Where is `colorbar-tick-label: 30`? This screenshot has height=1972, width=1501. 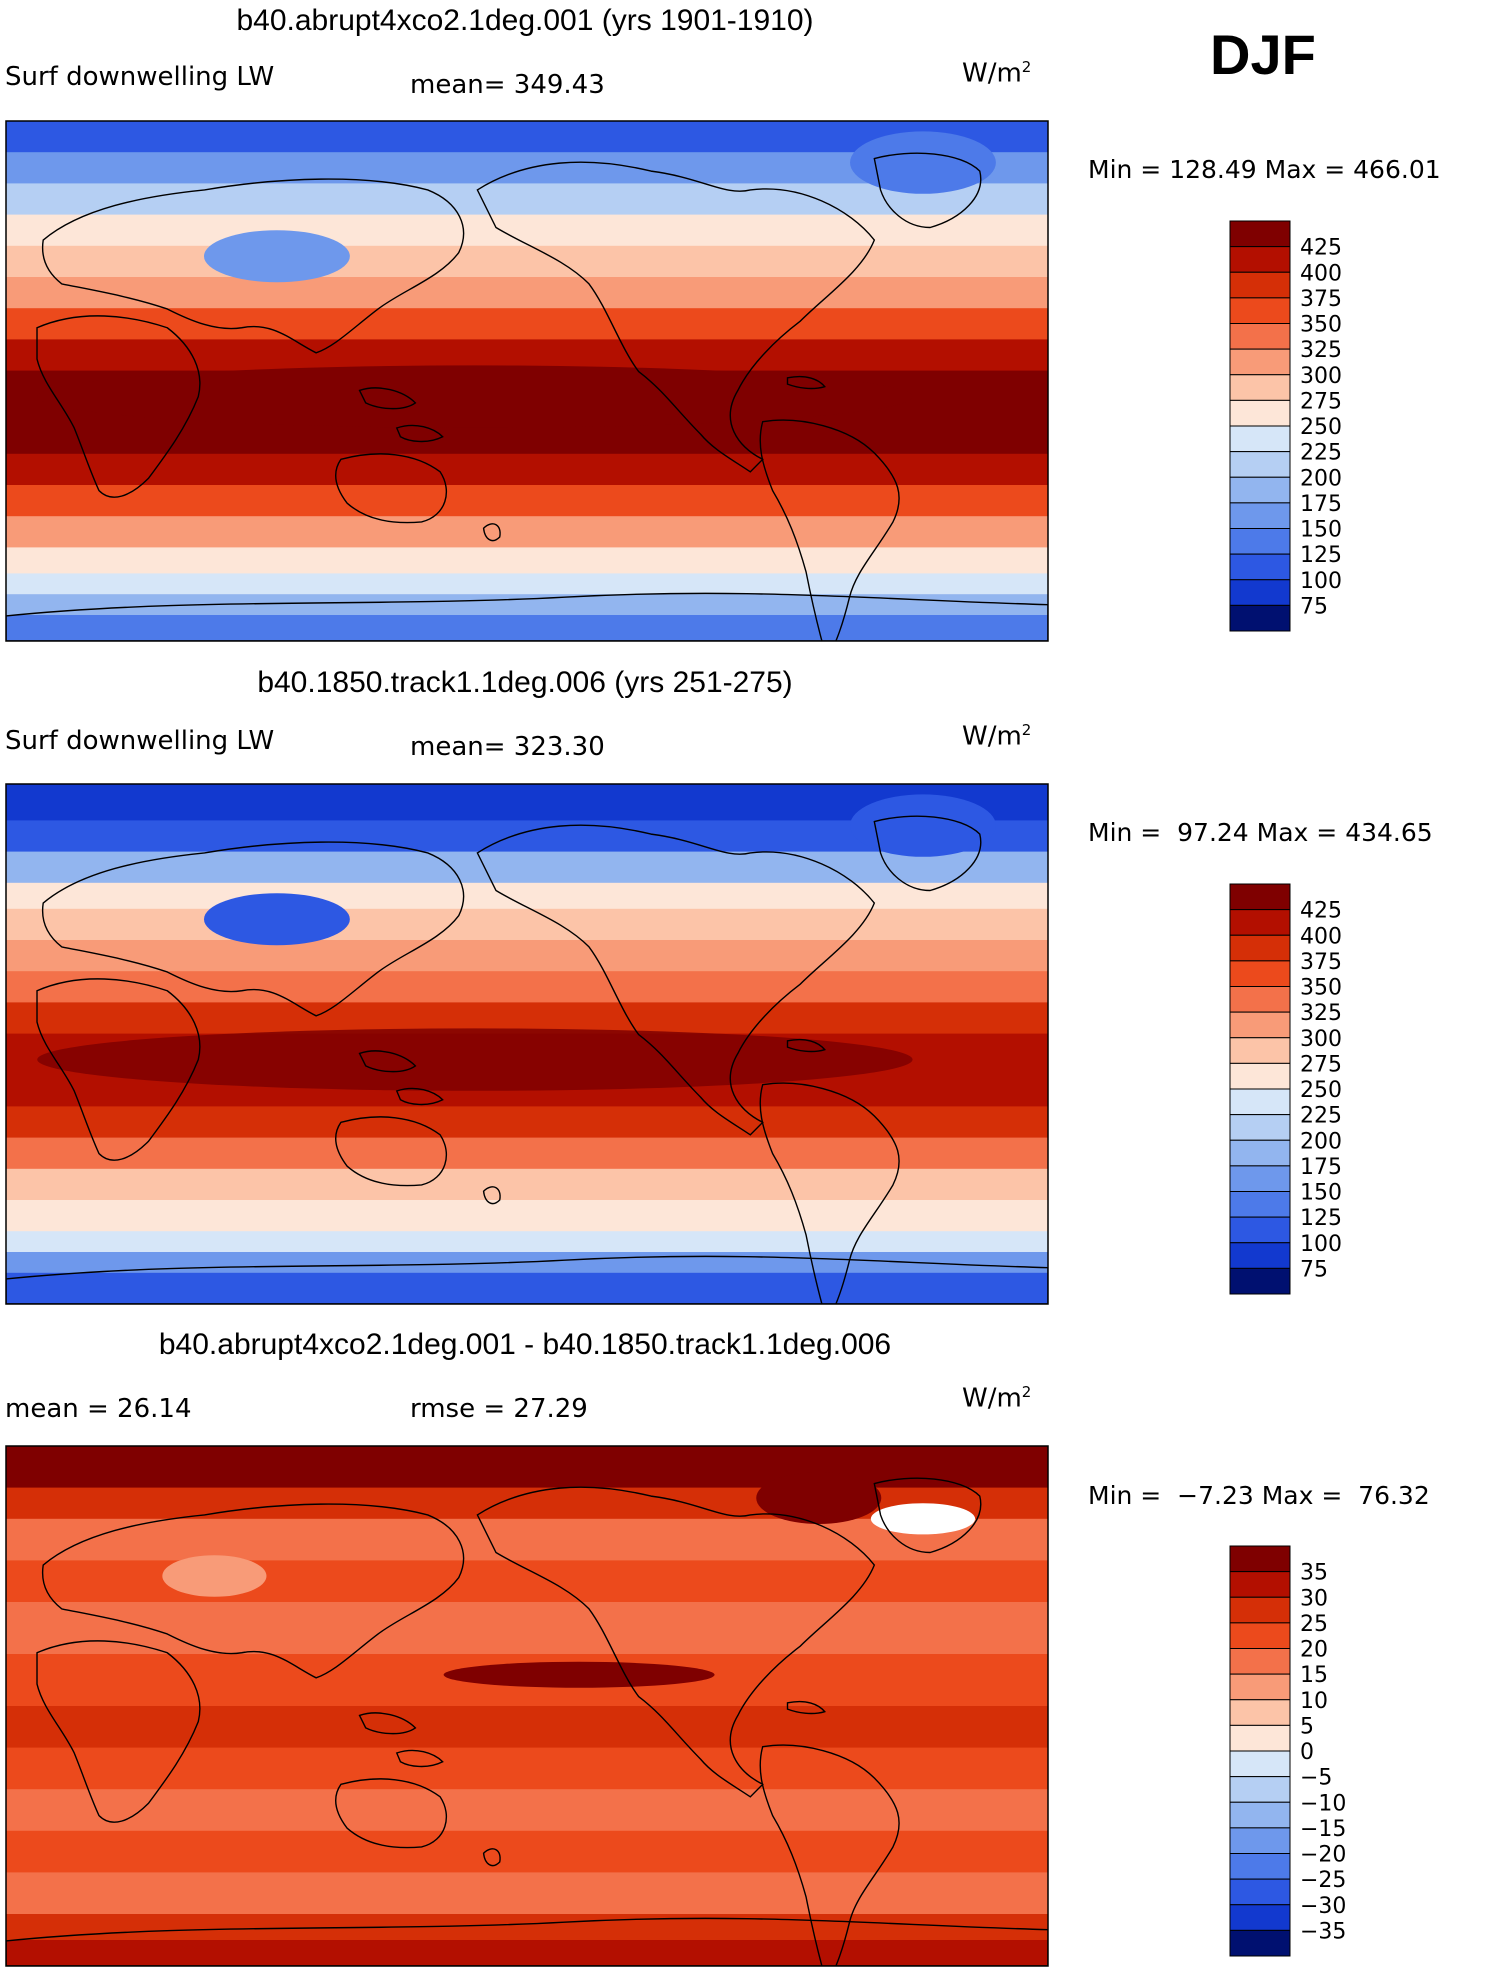 colorbar-tick-label: 30 is located at coordinates (1314, 1598).